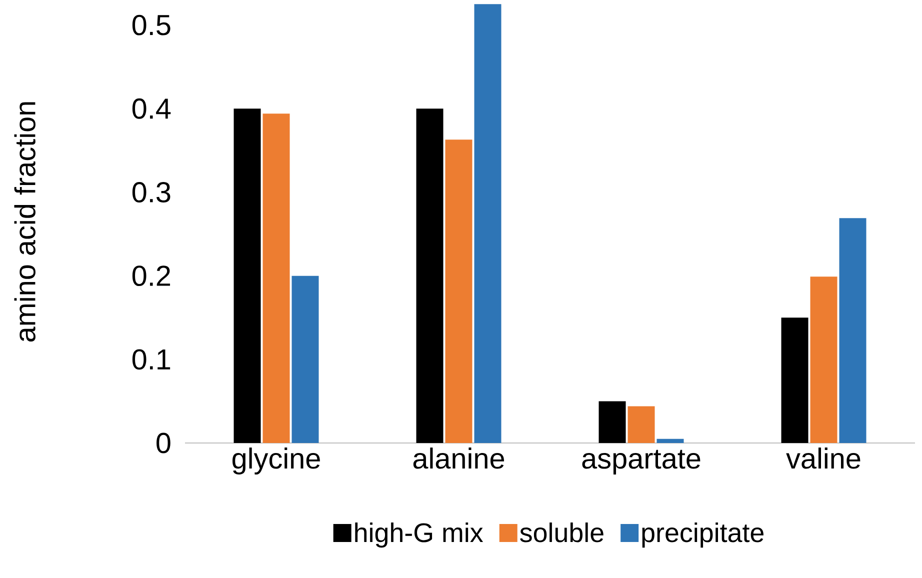 This screenshot has width=922, height=578. I want to click on legend-label: precipitate, so click(703, 535).